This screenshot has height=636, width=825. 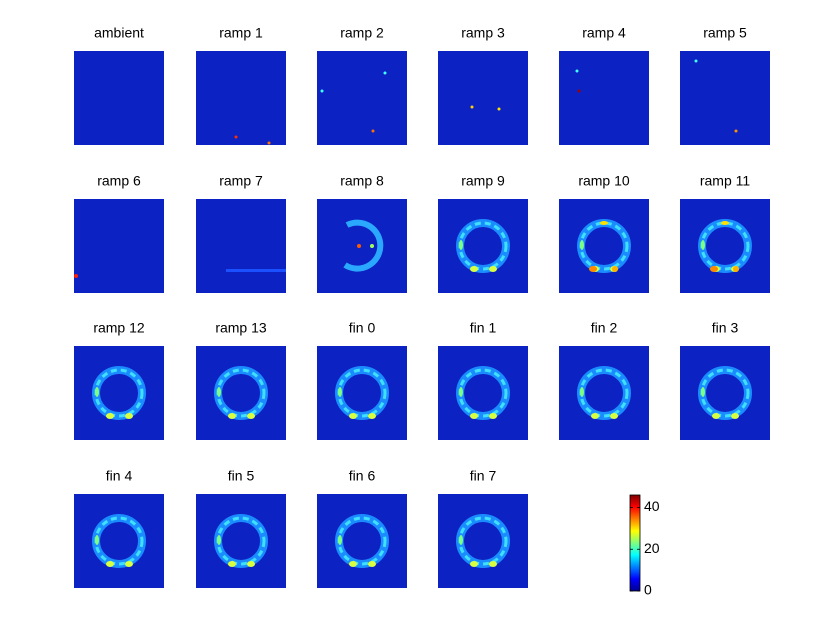 I want to click on panel-title: ramp 5, so click(x=725, y=33).